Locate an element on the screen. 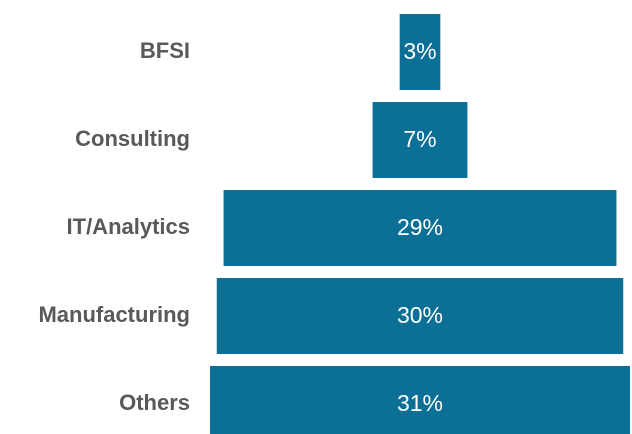  value-label: 31% is located at coordinates (420, 403).